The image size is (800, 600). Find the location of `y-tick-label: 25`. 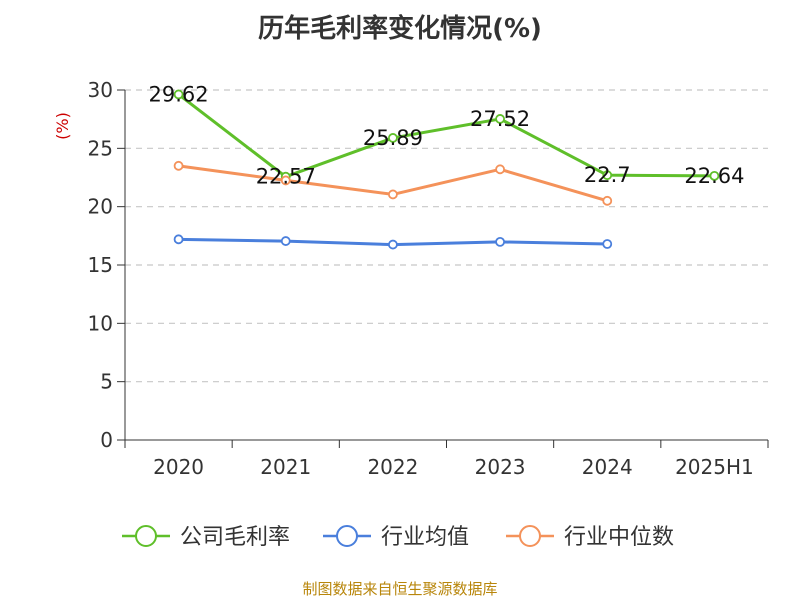

y-tick-label: 25 is located at coordinates (100, 148).